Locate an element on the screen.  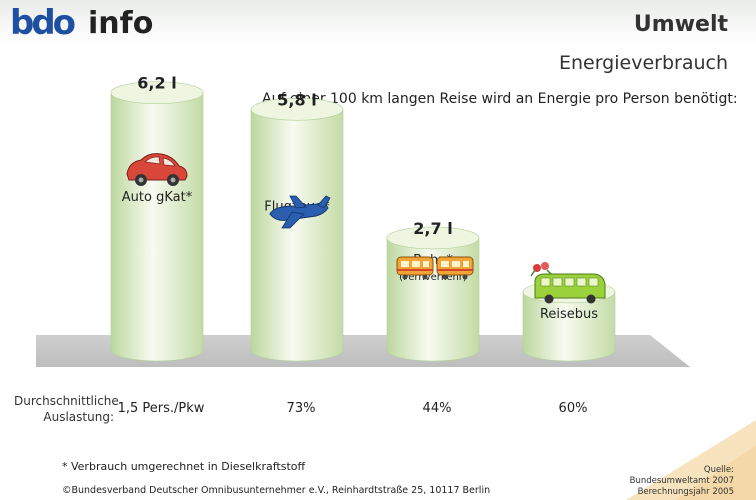
value-label: 2,7 l is located at coordinates (432, 228).